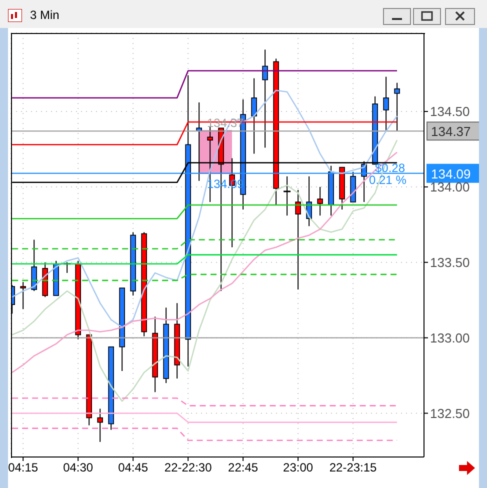 The width and height of the screenshot is (487, 488). I want to click on y-tick-label: 133.00, so click(450, 338).